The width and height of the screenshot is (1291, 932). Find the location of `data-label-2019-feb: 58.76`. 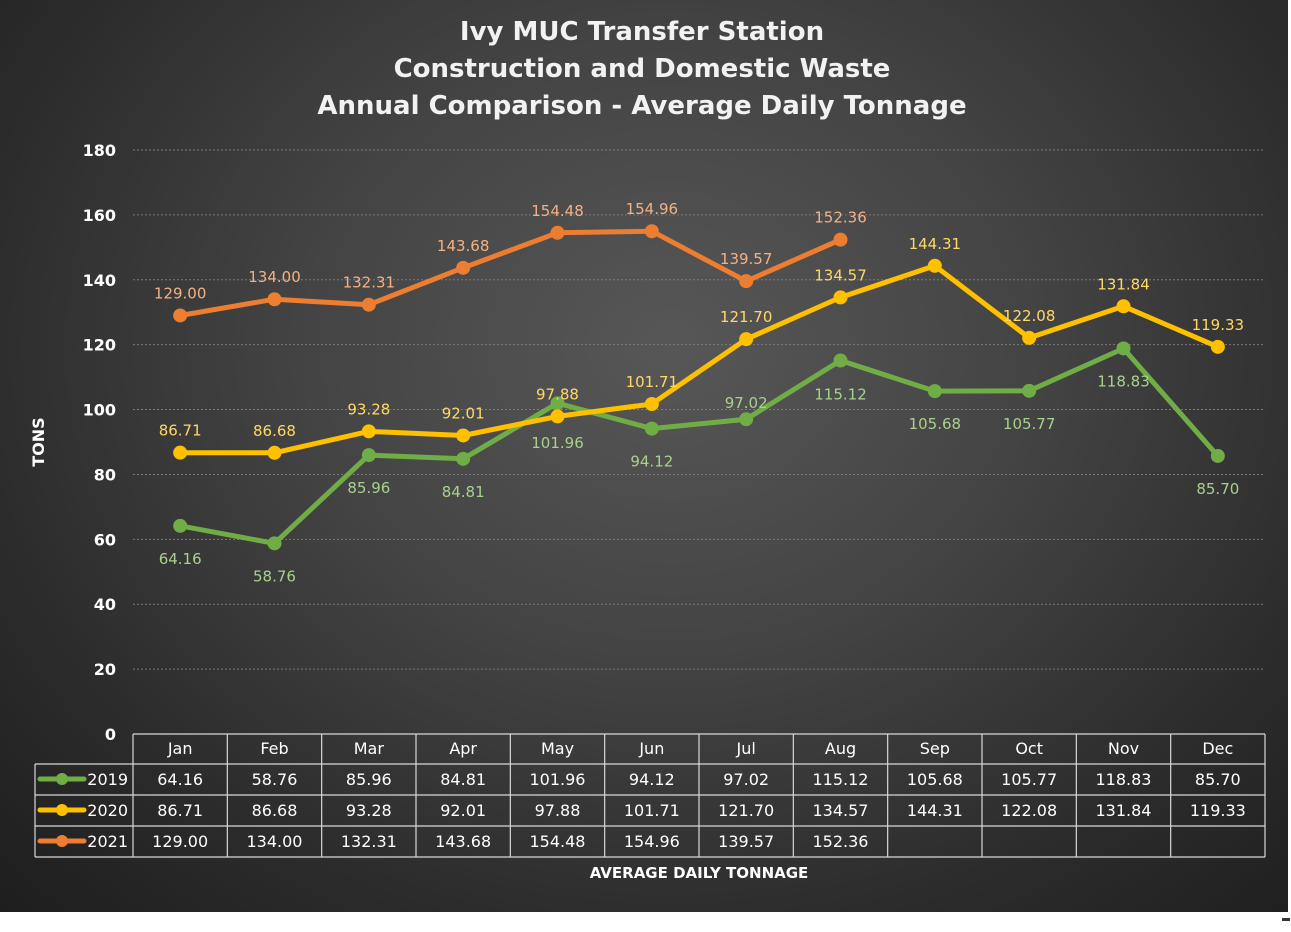

data-label-2019-feb: 58.76 is located at coordinates (274, 576).